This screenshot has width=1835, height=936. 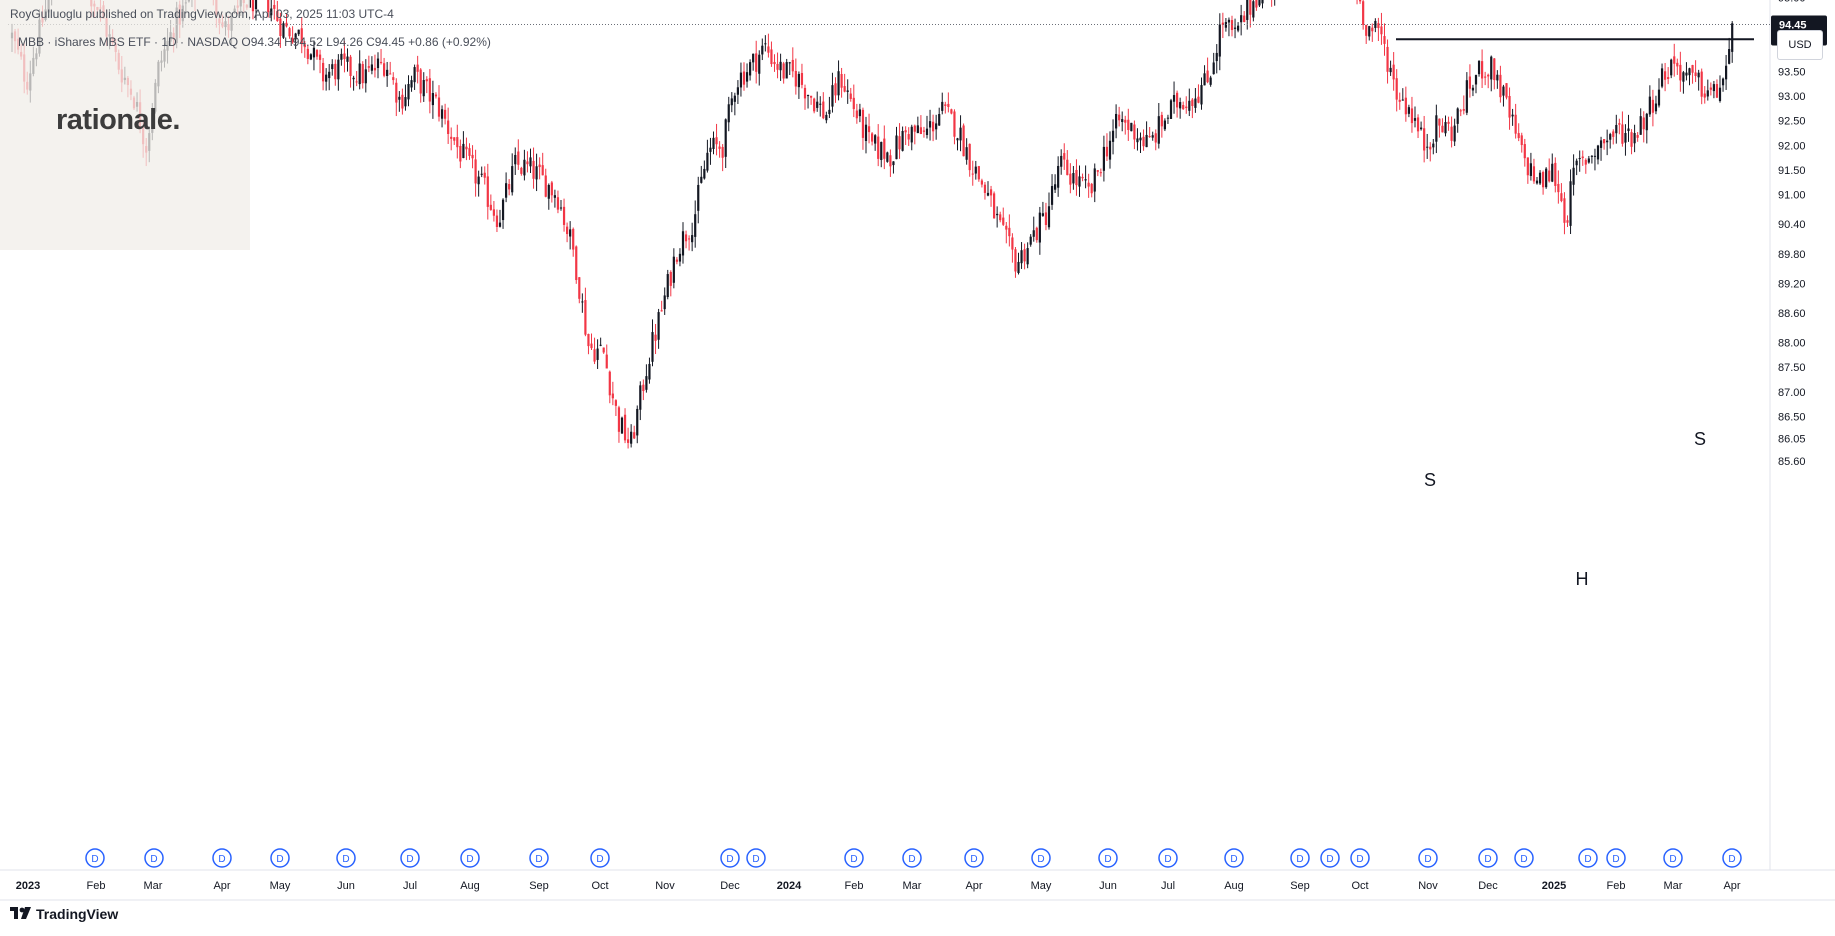 What do you see at coordinates (77, 914) in the screenshot?
I see `tradingview-brand: TradingView` at bounding box center [77, 914].